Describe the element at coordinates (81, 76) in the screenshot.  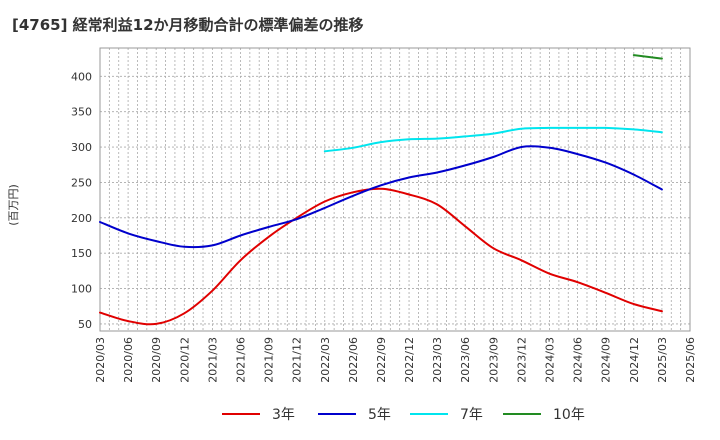
I see `y-tick-label: 400` at that location.